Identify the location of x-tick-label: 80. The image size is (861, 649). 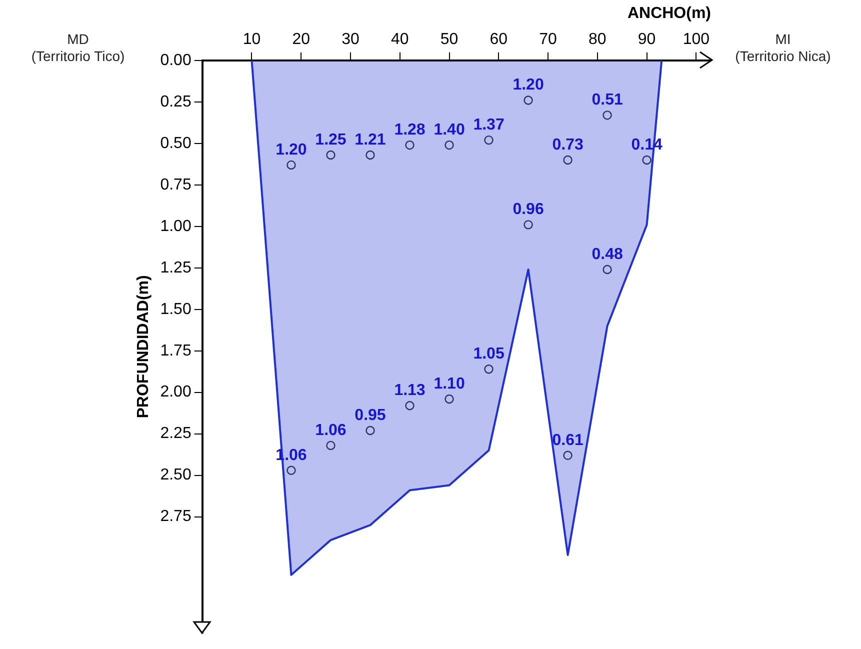
(597, 39).